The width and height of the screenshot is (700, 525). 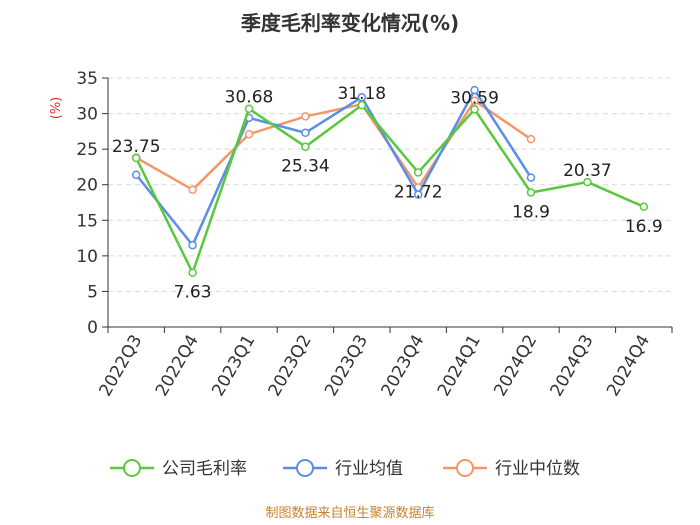 I want to click on x-tick-label: 2024Q2, so click(x=515, y=366).